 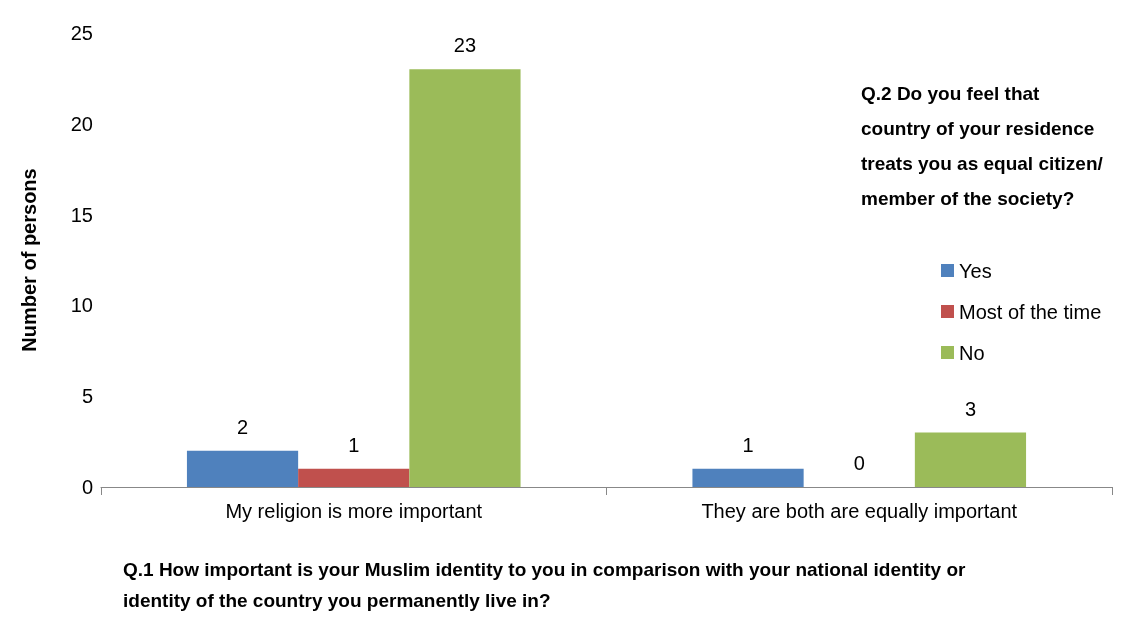 What do you see at coordinates (81, 214) in the screenshot?
I see `y-tick-label: 15` at bounding box center [81, 214].